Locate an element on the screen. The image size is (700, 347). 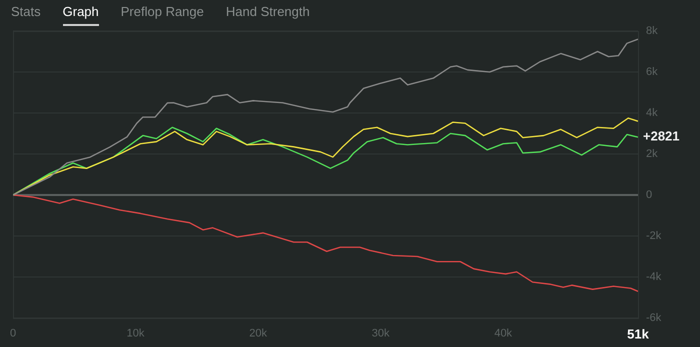
y-tick-label: -2k is located at coordinates (654, 236).